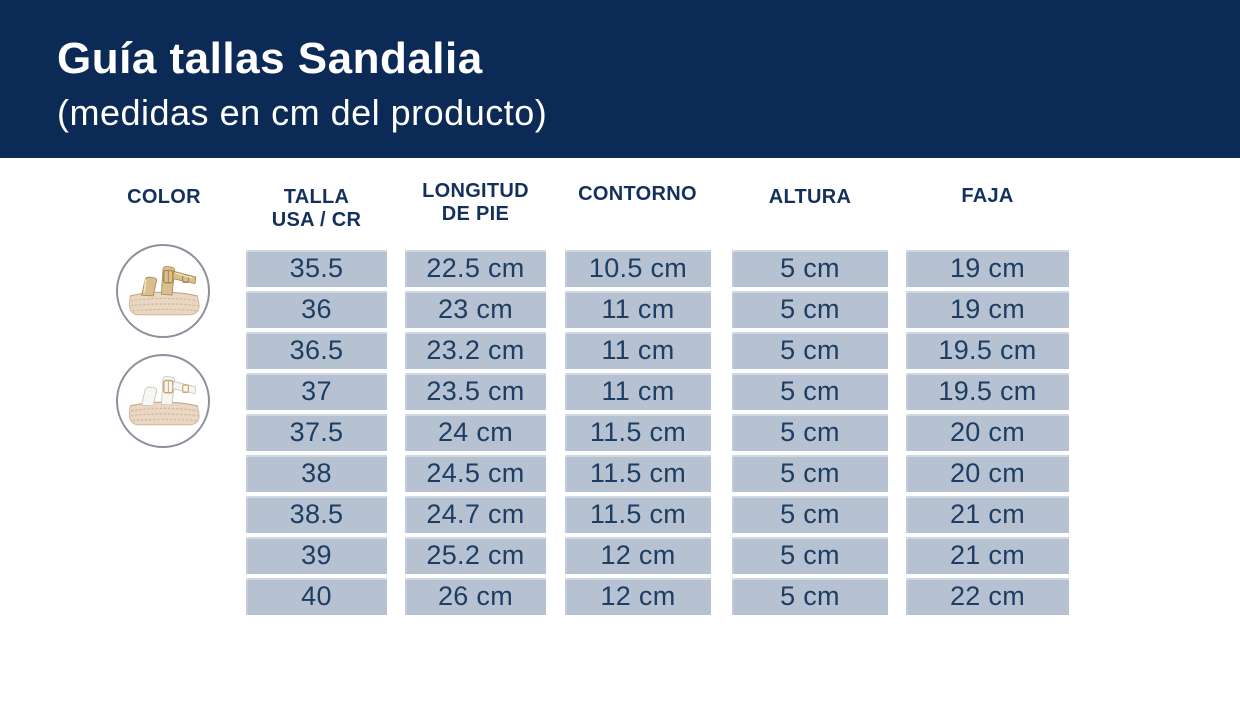  Describe the element at coordinates (475, 268) in the screenshot. I see `table-cell: 22.5 cm` at that location.